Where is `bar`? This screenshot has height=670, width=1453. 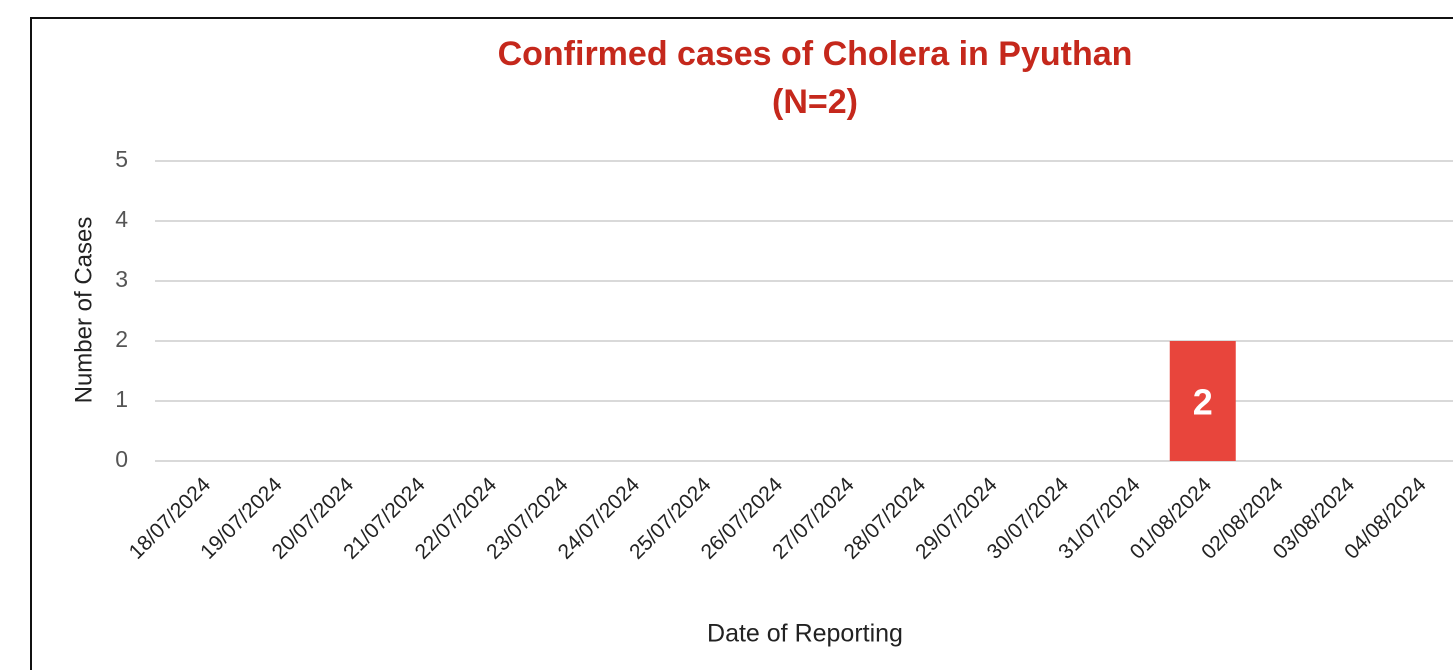
bar is located at coordinates (1202, 401).